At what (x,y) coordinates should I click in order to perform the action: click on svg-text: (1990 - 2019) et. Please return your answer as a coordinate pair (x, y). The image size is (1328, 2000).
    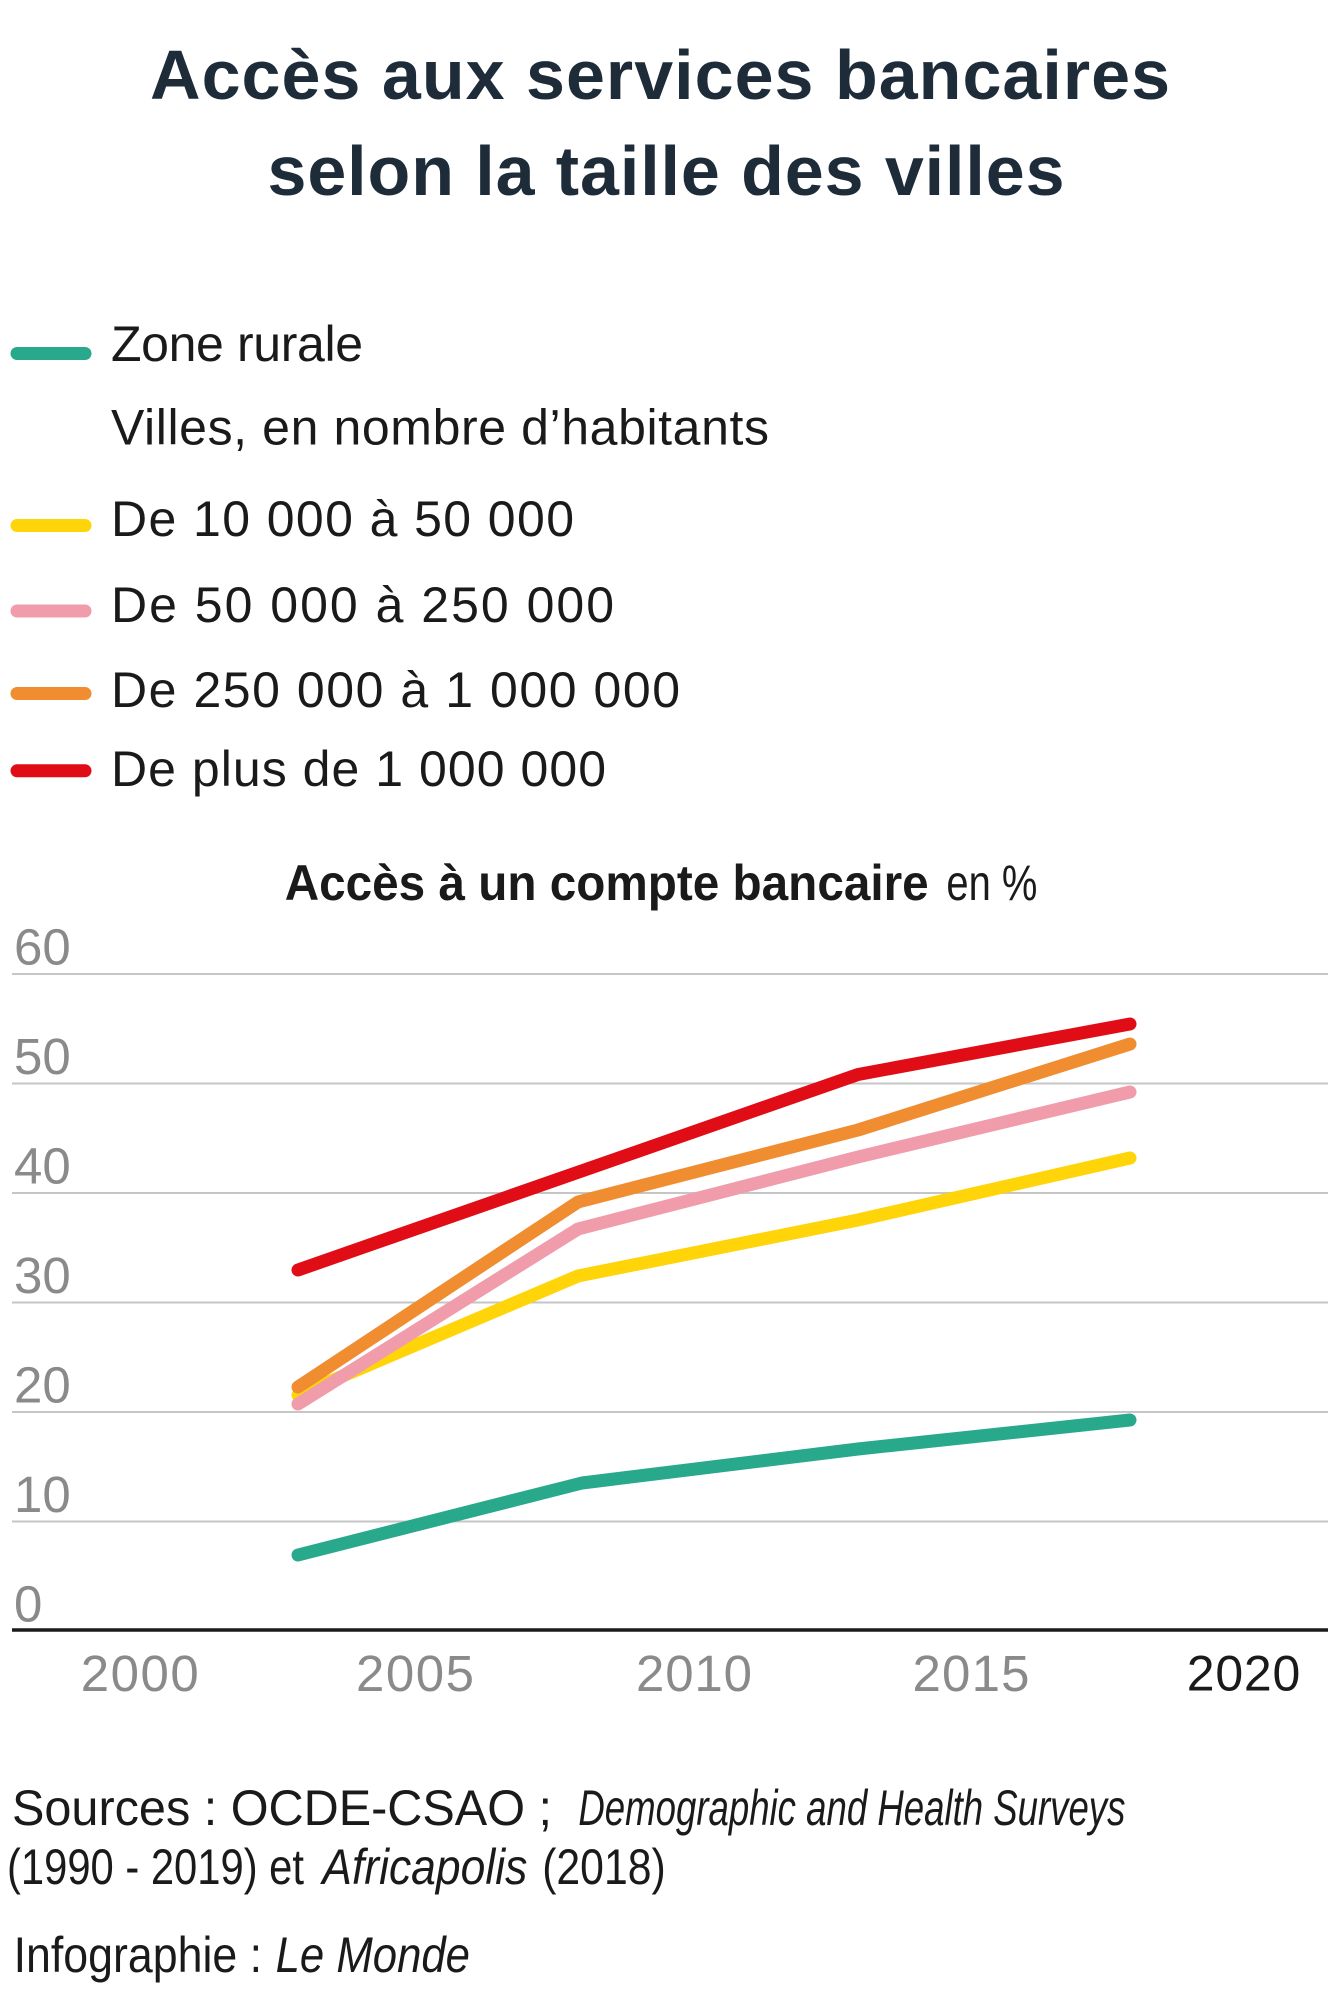
    Looking at the image, I should click on (155, 1867).